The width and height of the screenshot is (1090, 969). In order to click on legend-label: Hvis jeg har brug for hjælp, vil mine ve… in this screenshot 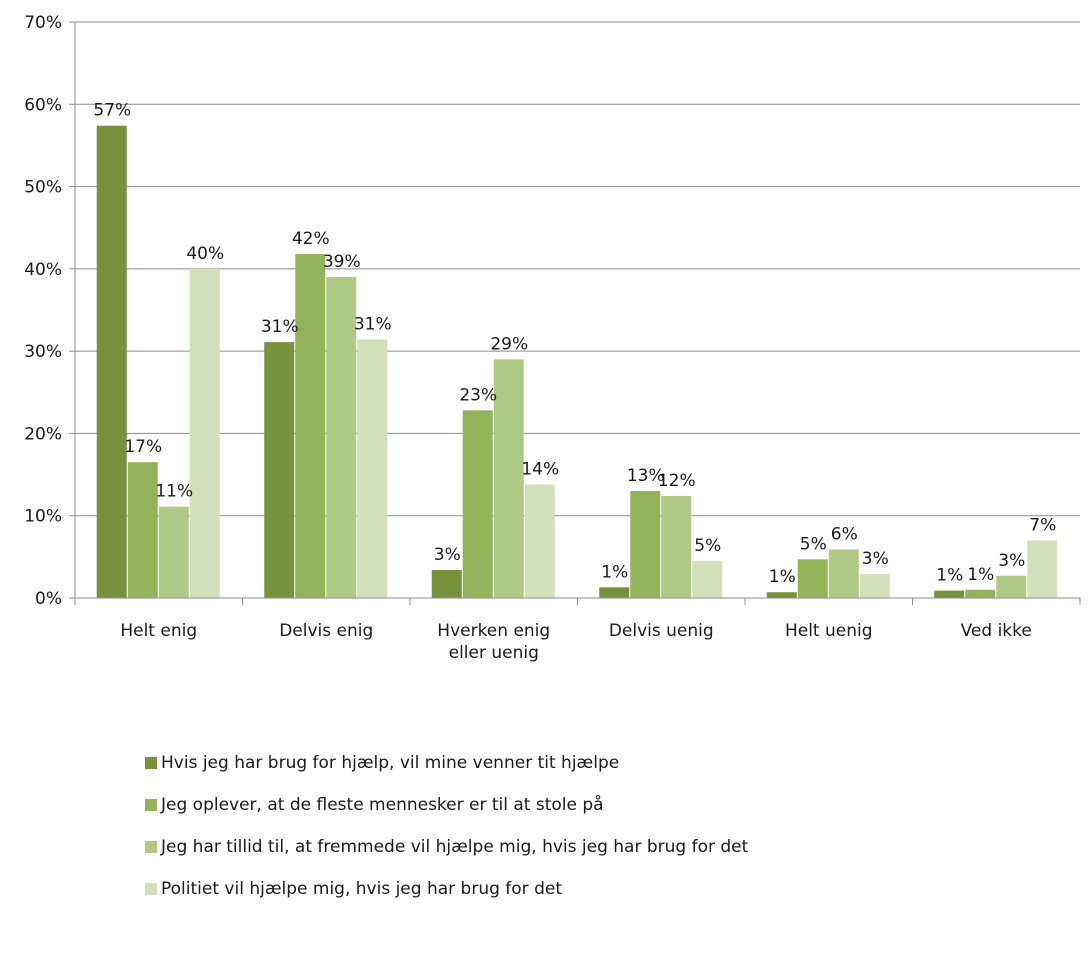, I will do `click(390, 763)`.